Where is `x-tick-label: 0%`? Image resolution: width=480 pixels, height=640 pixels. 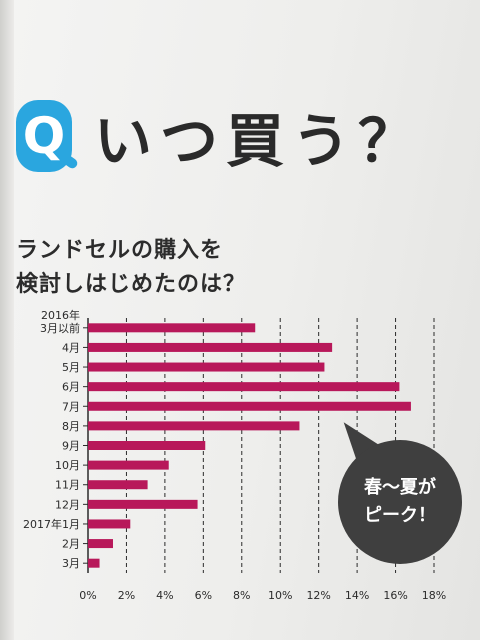 x-tick-label: 0% is located at coordinates (87, 595).